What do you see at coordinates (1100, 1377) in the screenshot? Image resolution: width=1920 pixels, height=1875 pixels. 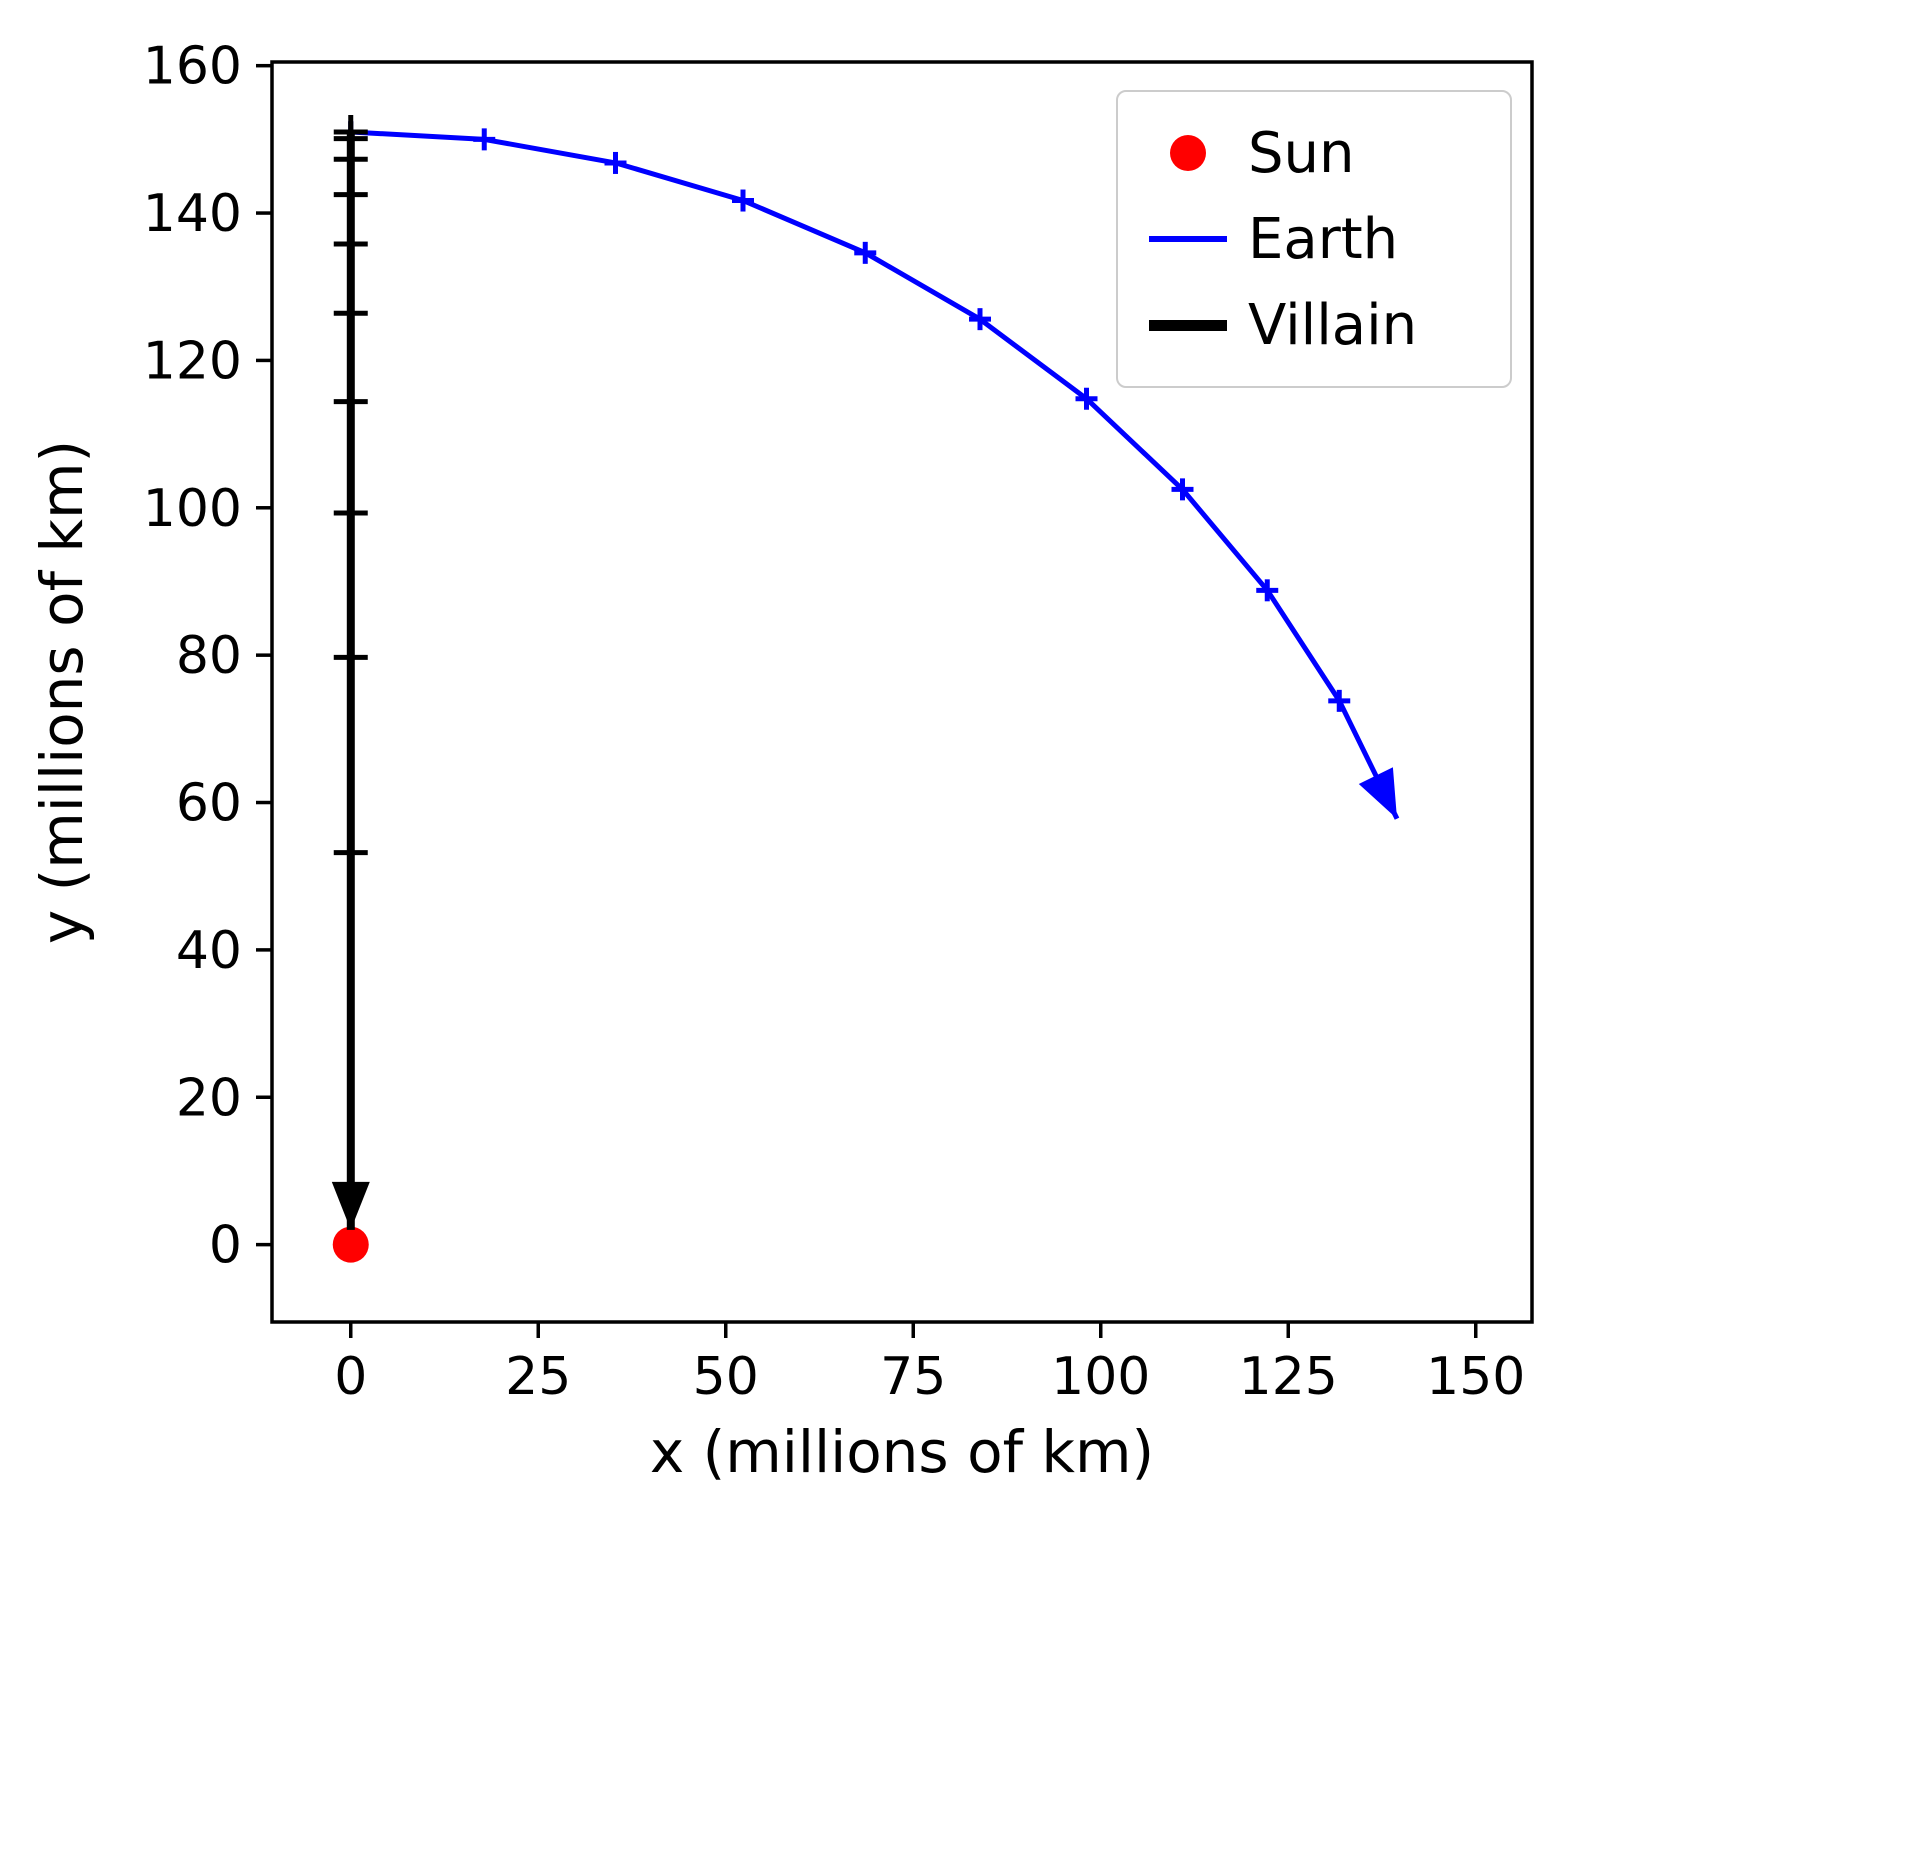 I see `x-tick-label: 100` at bounding box center [1100, 1377].